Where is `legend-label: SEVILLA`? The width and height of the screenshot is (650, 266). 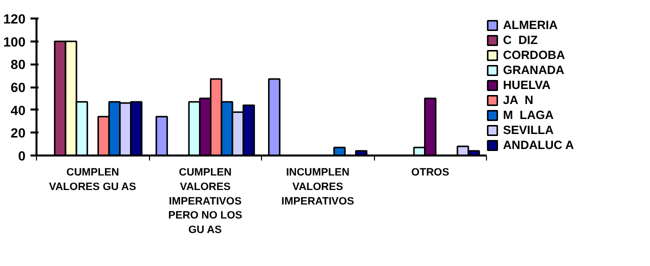
legend-label: SEVILLA is located at coordinates (528, 130).